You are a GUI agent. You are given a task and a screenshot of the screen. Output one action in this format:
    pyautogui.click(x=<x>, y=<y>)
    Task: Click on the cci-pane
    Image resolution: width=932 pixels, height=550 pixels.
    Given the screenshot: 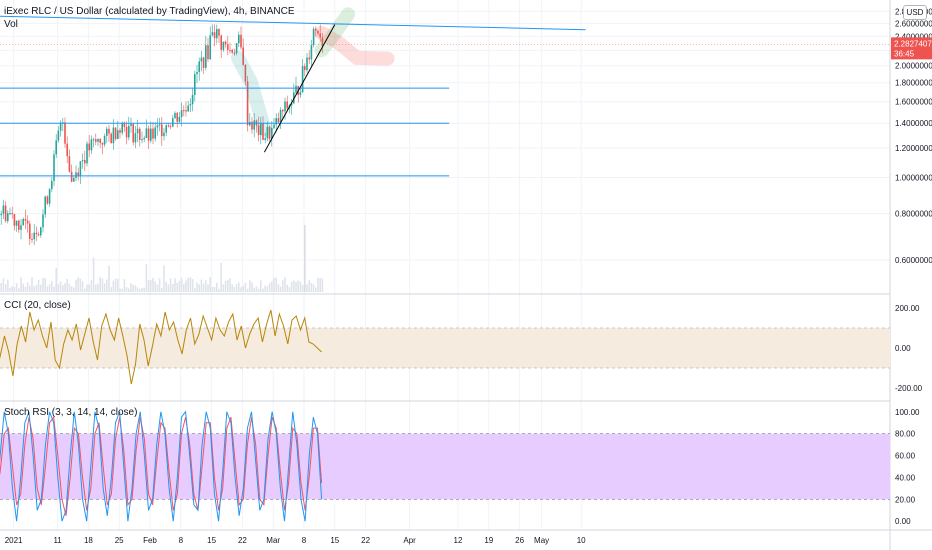 What is the action you would take?
    pyautogui.click(x=445, y=347)
    